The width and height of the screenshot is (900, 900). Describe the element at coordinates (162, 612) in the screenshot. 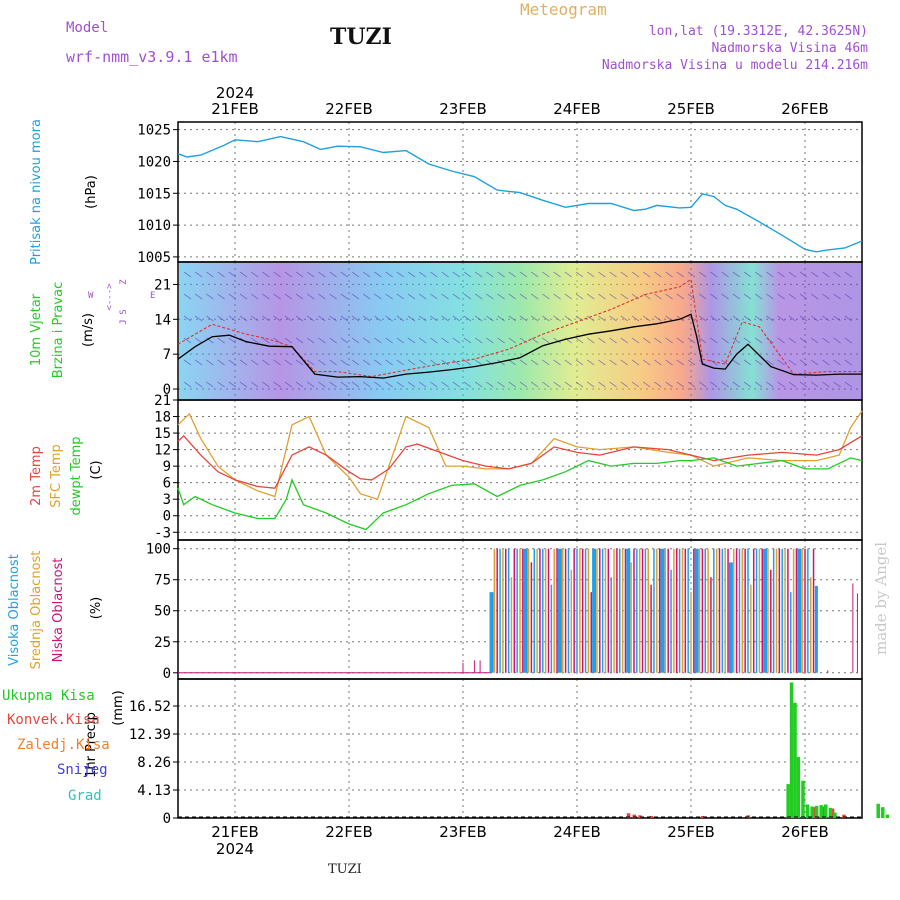

I see `y-tick-label: 50` at that location.